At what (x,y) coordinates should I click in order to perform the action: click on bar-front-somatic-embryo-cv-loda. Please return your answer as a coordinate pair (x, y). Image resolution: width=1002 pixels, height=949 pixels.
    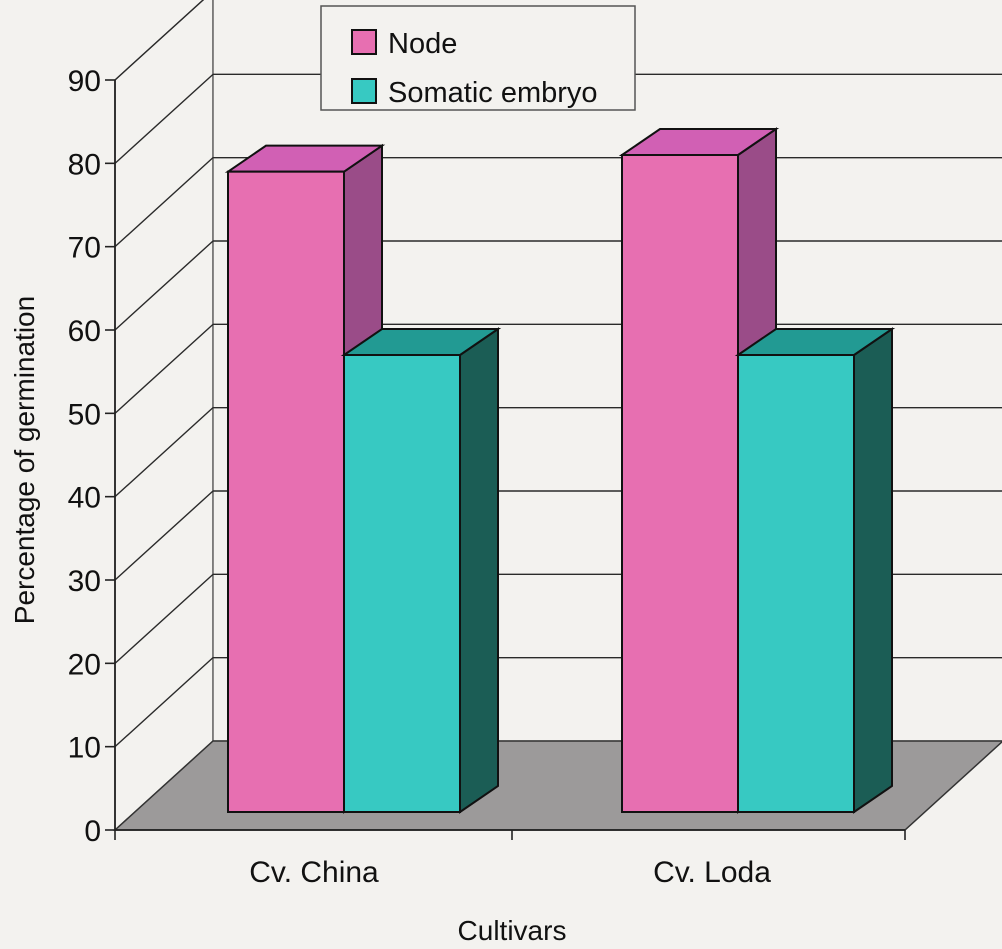
    Looking at the image, I should click on (796, 583).